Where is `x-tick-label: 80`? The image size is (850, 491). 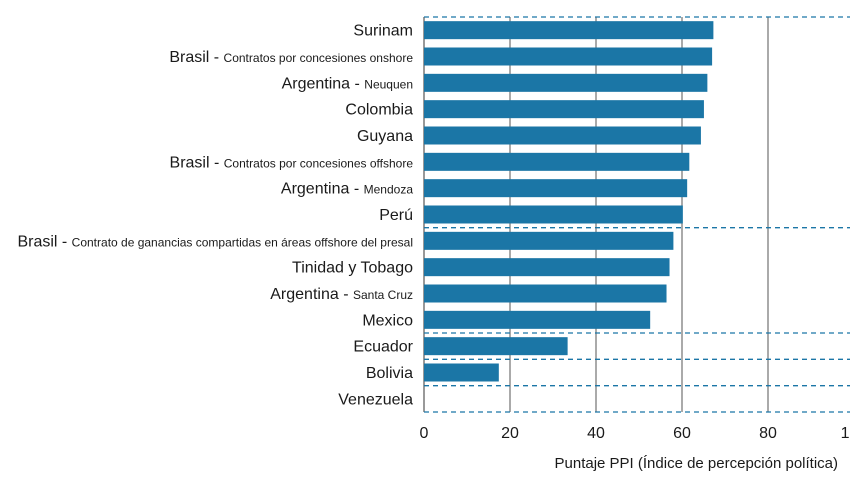
x-tick-label: 80 is located at coordinates (768, 433).